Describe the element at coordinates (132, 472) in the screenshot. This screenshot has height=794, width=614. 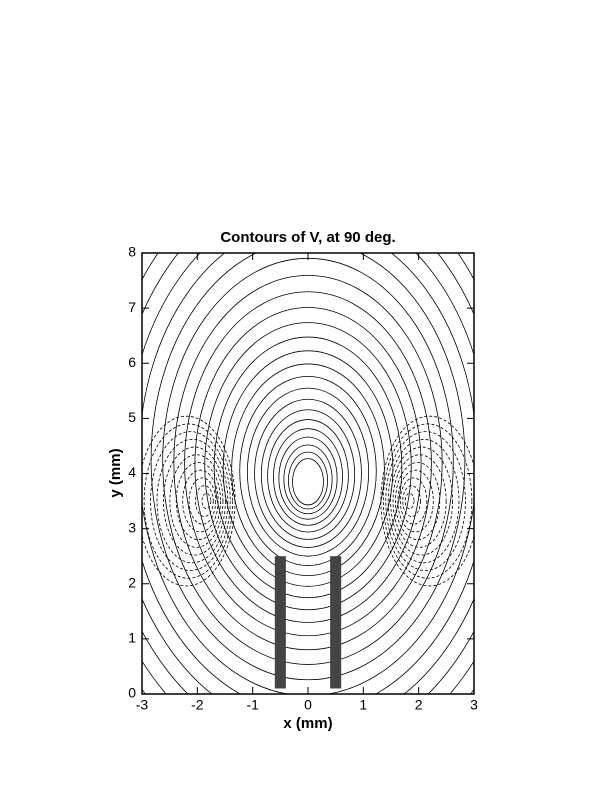
I see `y-tick-label: 4` at that location.